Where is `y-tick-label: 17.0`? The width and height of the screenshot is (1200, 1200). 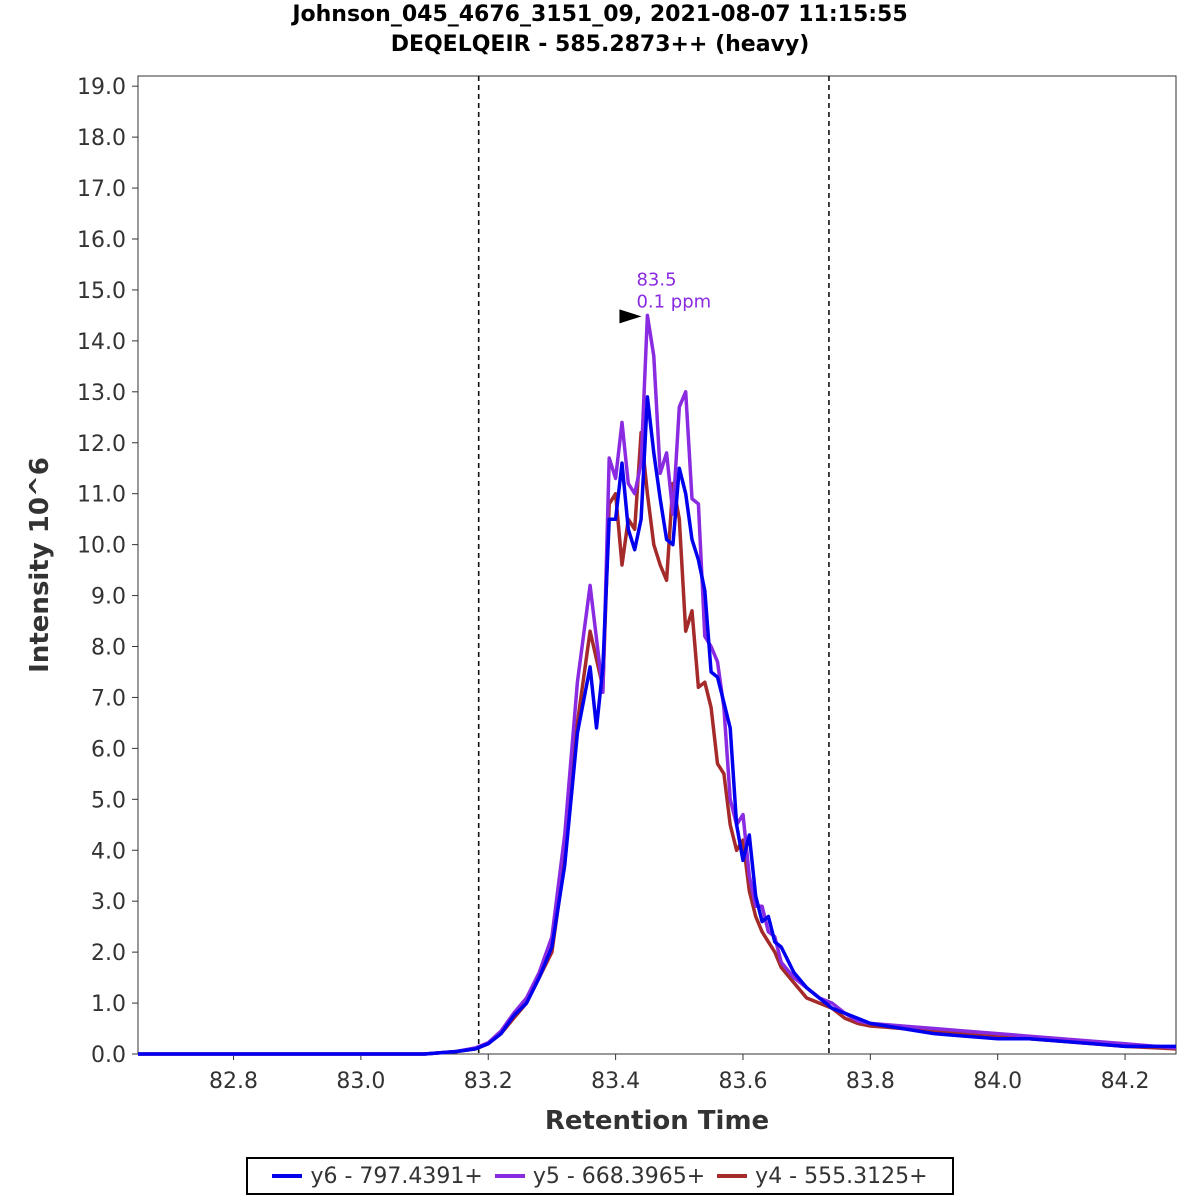 y-tick-label: 17.0 is located at coordinates (101, 189).